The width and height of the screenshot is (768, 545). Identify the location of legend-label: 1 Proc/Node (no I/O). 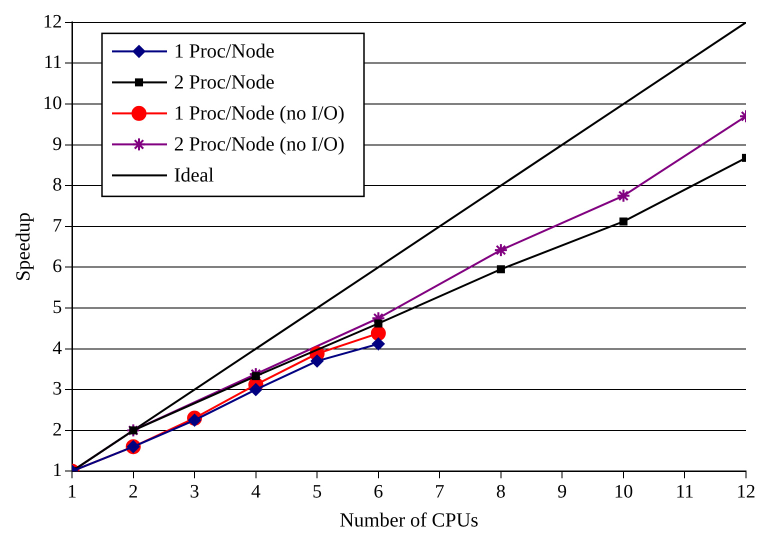
(259, 113).